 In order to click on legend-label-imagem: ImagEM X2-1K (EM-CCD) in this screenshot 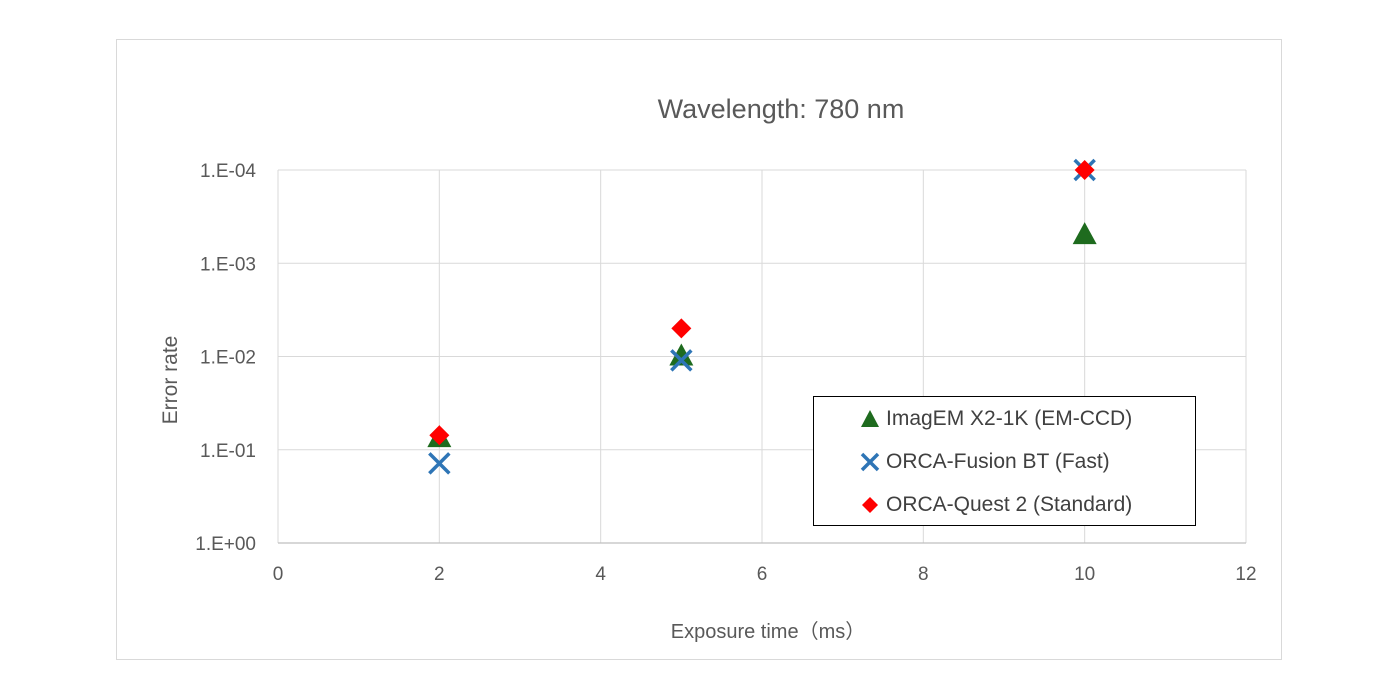, I will do `click(1009, 418)`.